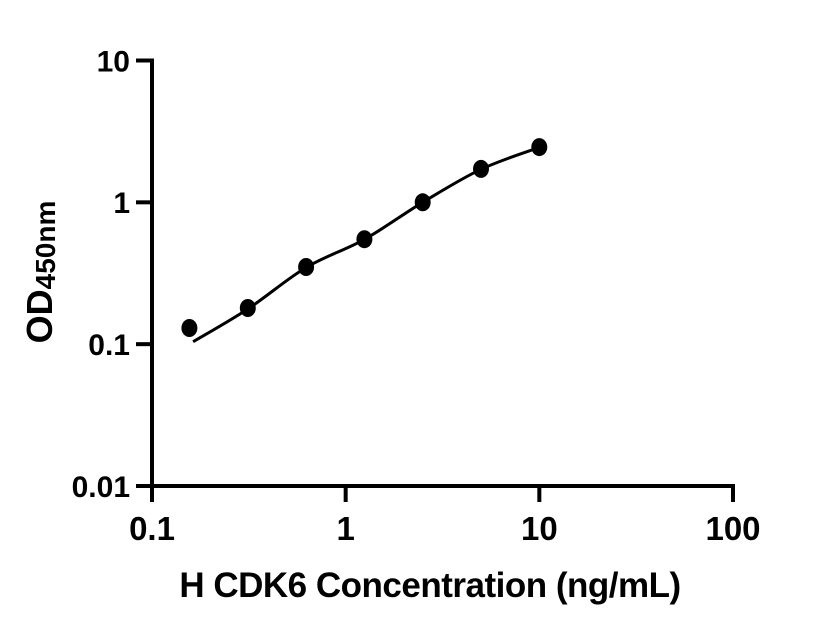  I want to click on y-tick-label-10: 10, so click(113, 61).